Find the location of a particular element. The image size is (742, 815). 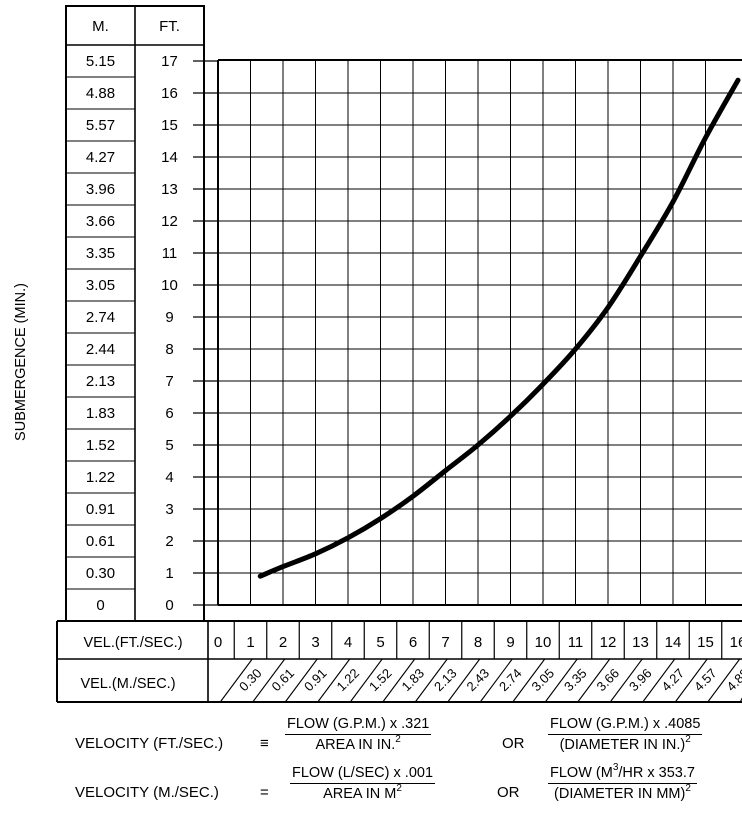

x-tick-label-m: 0.30 is located at coordinates (250, 680).